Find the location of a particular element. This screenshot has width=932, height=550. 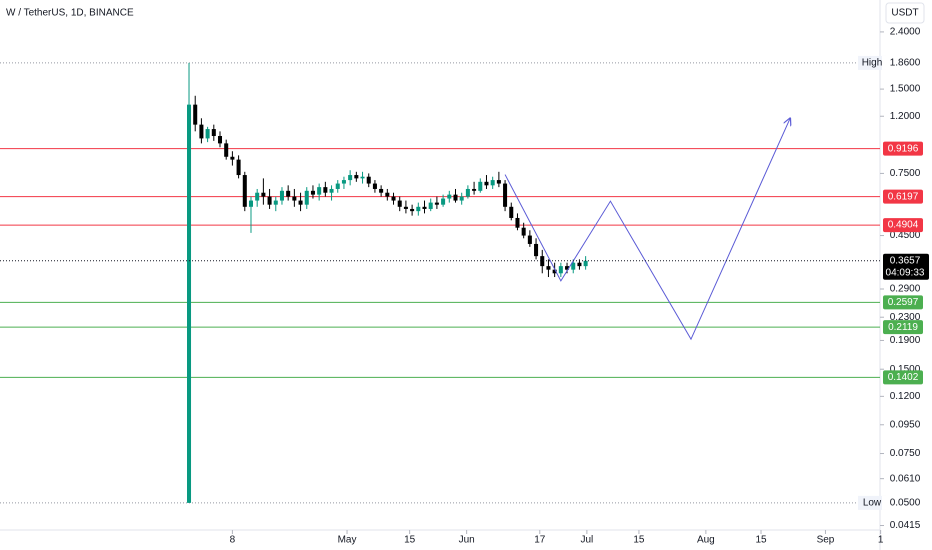

currency: USDT is located at coordinates (904, 13).